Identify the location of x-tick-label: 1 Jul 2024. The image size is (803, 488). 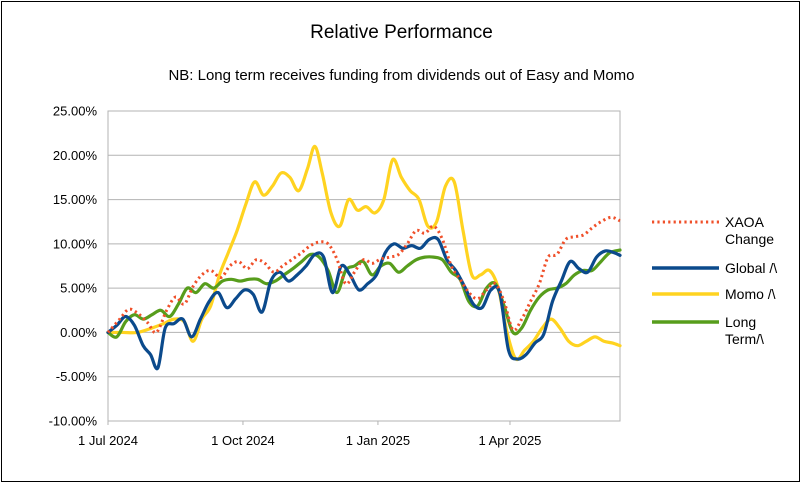
(108, 440).